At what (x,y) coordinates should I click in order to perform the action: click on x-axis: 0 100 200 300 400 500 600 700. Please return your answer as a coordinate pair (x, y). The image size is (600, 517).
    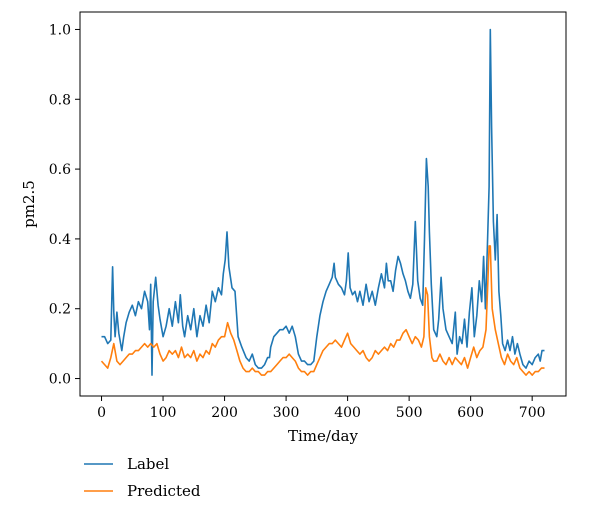
    Looking at the image, I should click on (321, 408).